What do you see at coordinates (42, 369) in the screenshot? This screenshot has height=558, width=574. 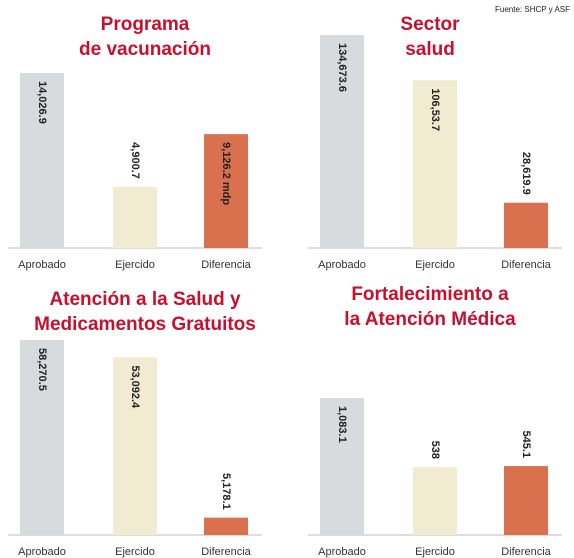 I see `value-label: 58,270.5` at bounding box center [42, 369].